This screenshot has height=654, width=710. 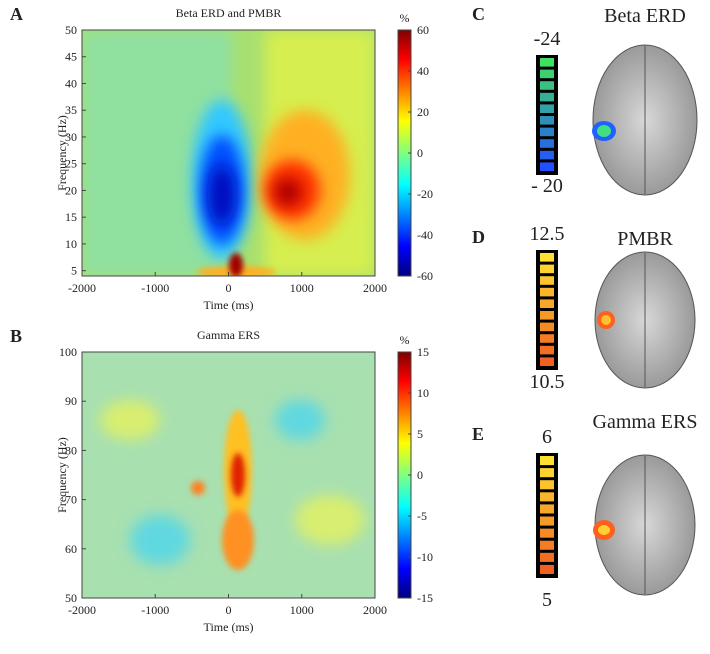 I want to click on colorbar-tick-label: 40, so click(x=423, y=71).